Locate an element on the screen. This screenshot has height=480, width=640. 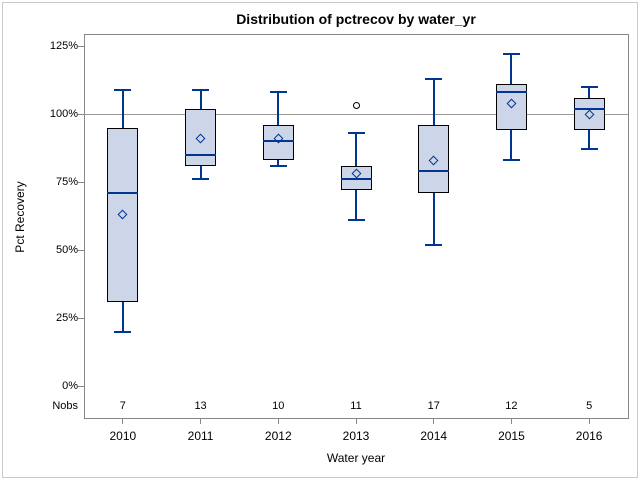
x-tick-label: 2010 is located at coordinates (123, 436).